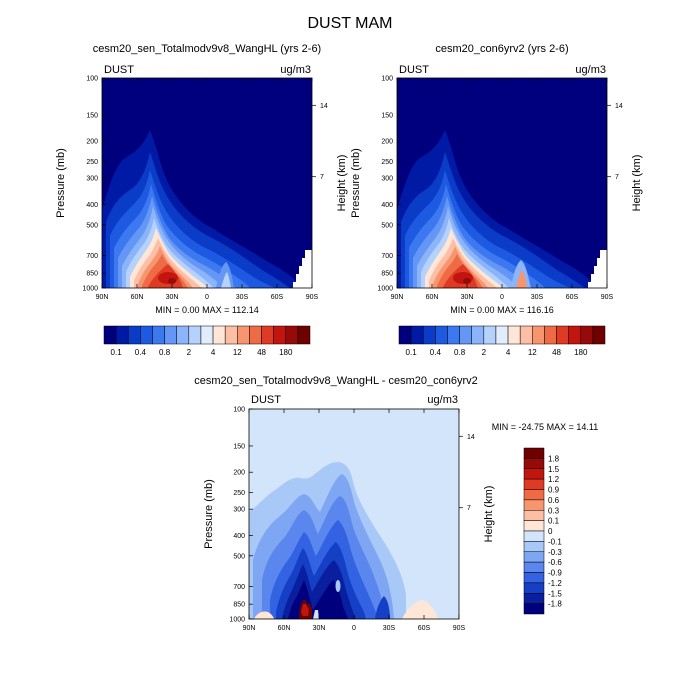  Describe the element at coordinates (501, 49) in the screenshot. I see `panel-title: cesm20_con6yrv2 (yrs 2-6)` at that location.